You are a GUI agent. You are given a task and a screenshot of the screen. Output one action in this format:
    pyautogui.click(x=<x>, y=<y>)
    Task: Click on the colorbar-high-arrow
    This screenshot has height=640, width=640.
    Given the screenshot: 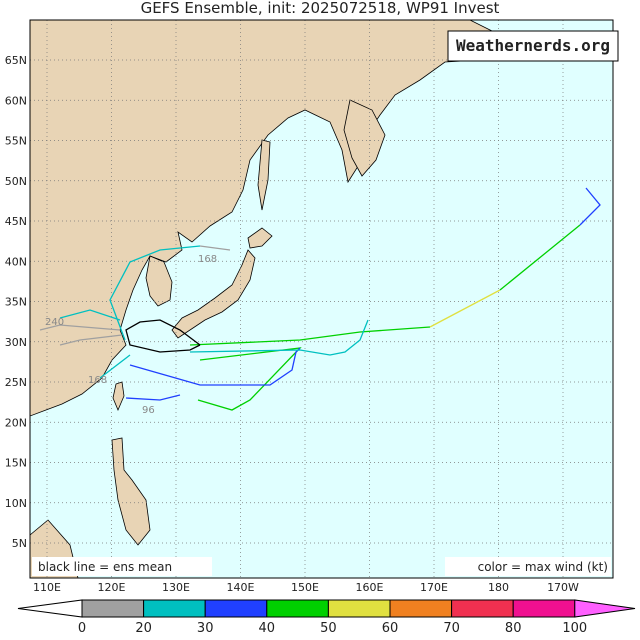 What is the action you would take?
    pyautogui.click(x=605, y=608)
    